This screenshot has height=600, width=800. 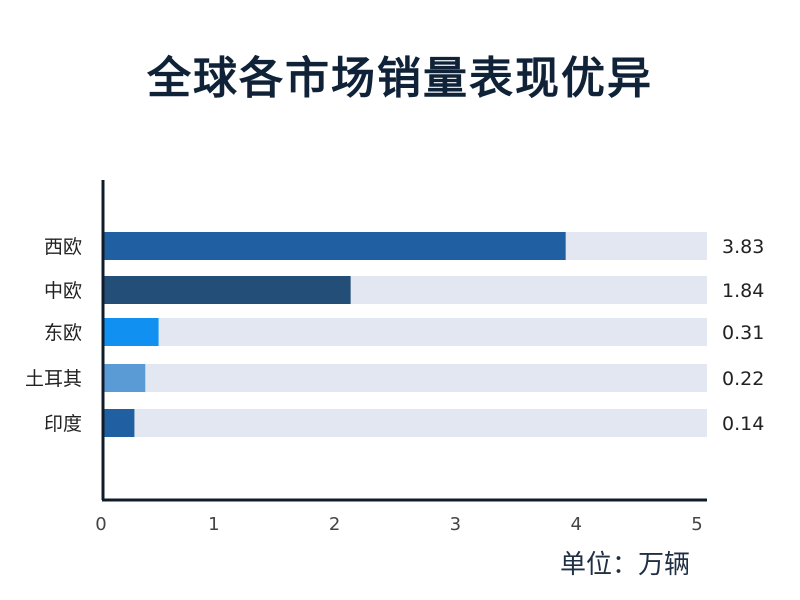 I want to click on category-label: 印度, so click(x=63, y=424).